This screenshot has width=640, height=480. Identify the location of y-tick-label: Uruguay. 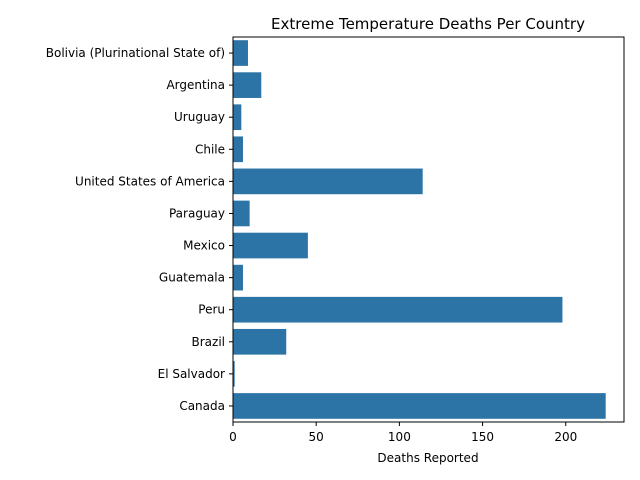
(199, 117).